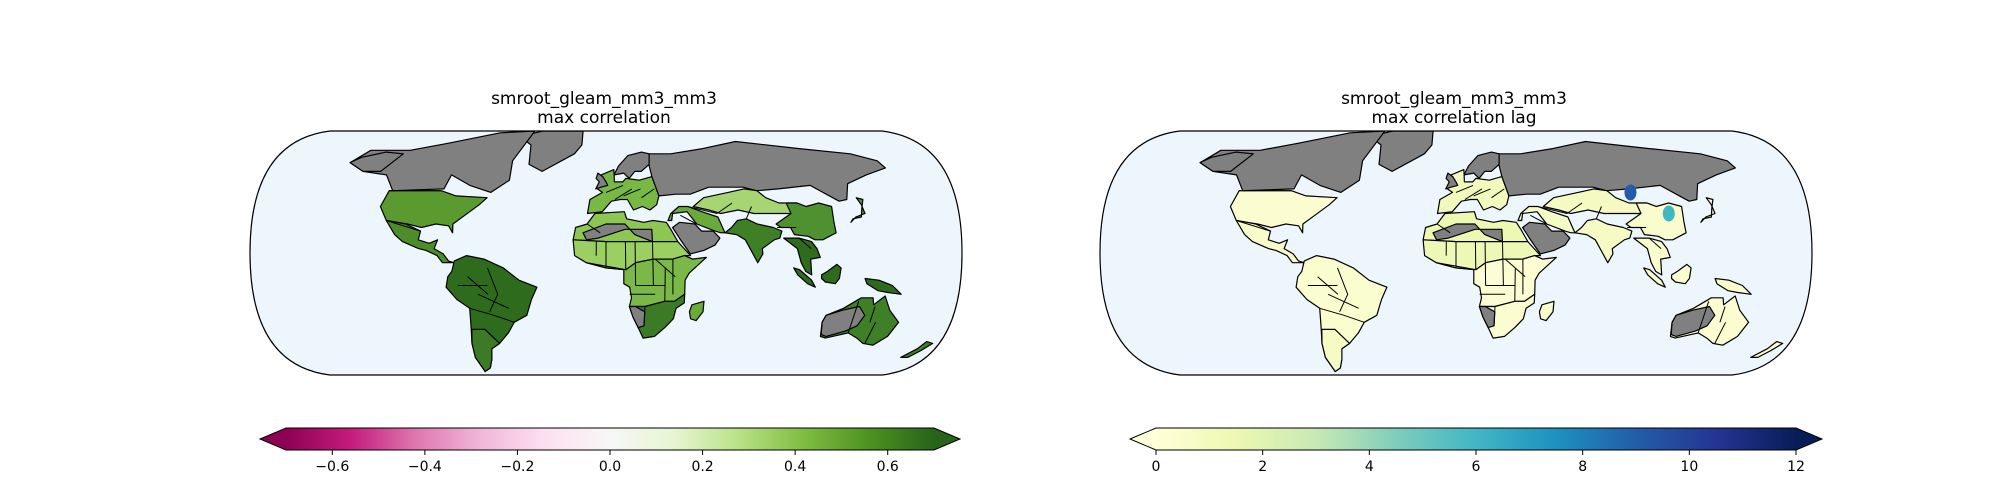  I want to click on right-panel-title: smroot_gleam_mm3_mm3 max correlation lag, so click(1454, 109).